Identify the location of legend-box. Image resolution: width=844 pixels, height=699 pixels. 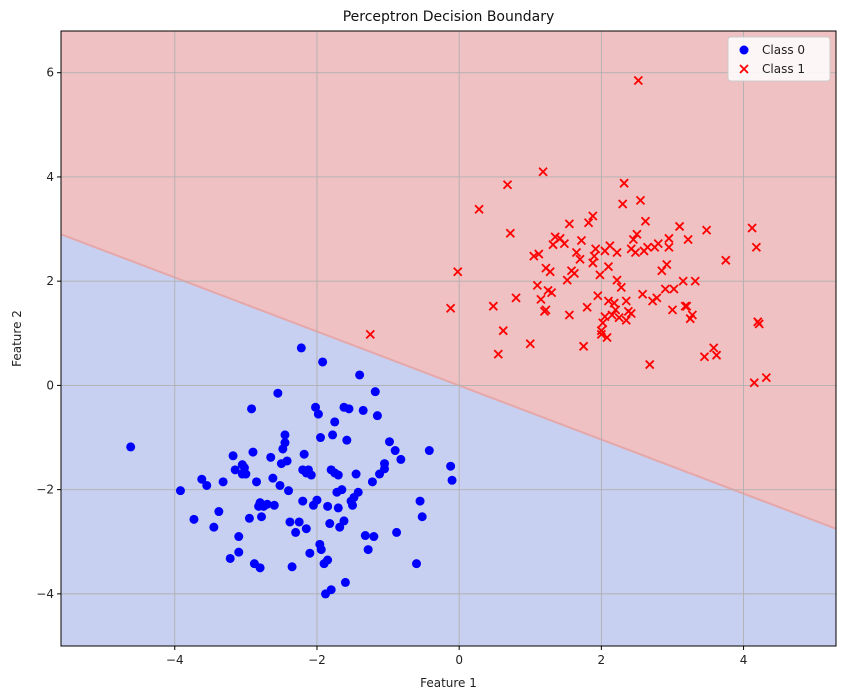
(779, 59).